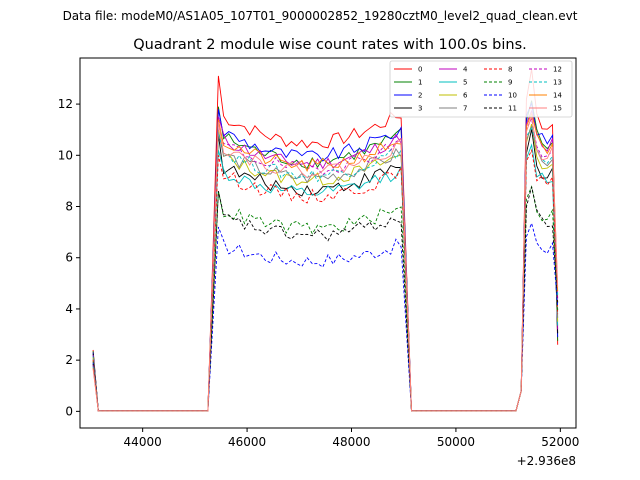 This screenshot has width=640, height=480. Describe the element at coordinates (69, 360) in the screenshot. I see `y-tick-label: 2` at that location.